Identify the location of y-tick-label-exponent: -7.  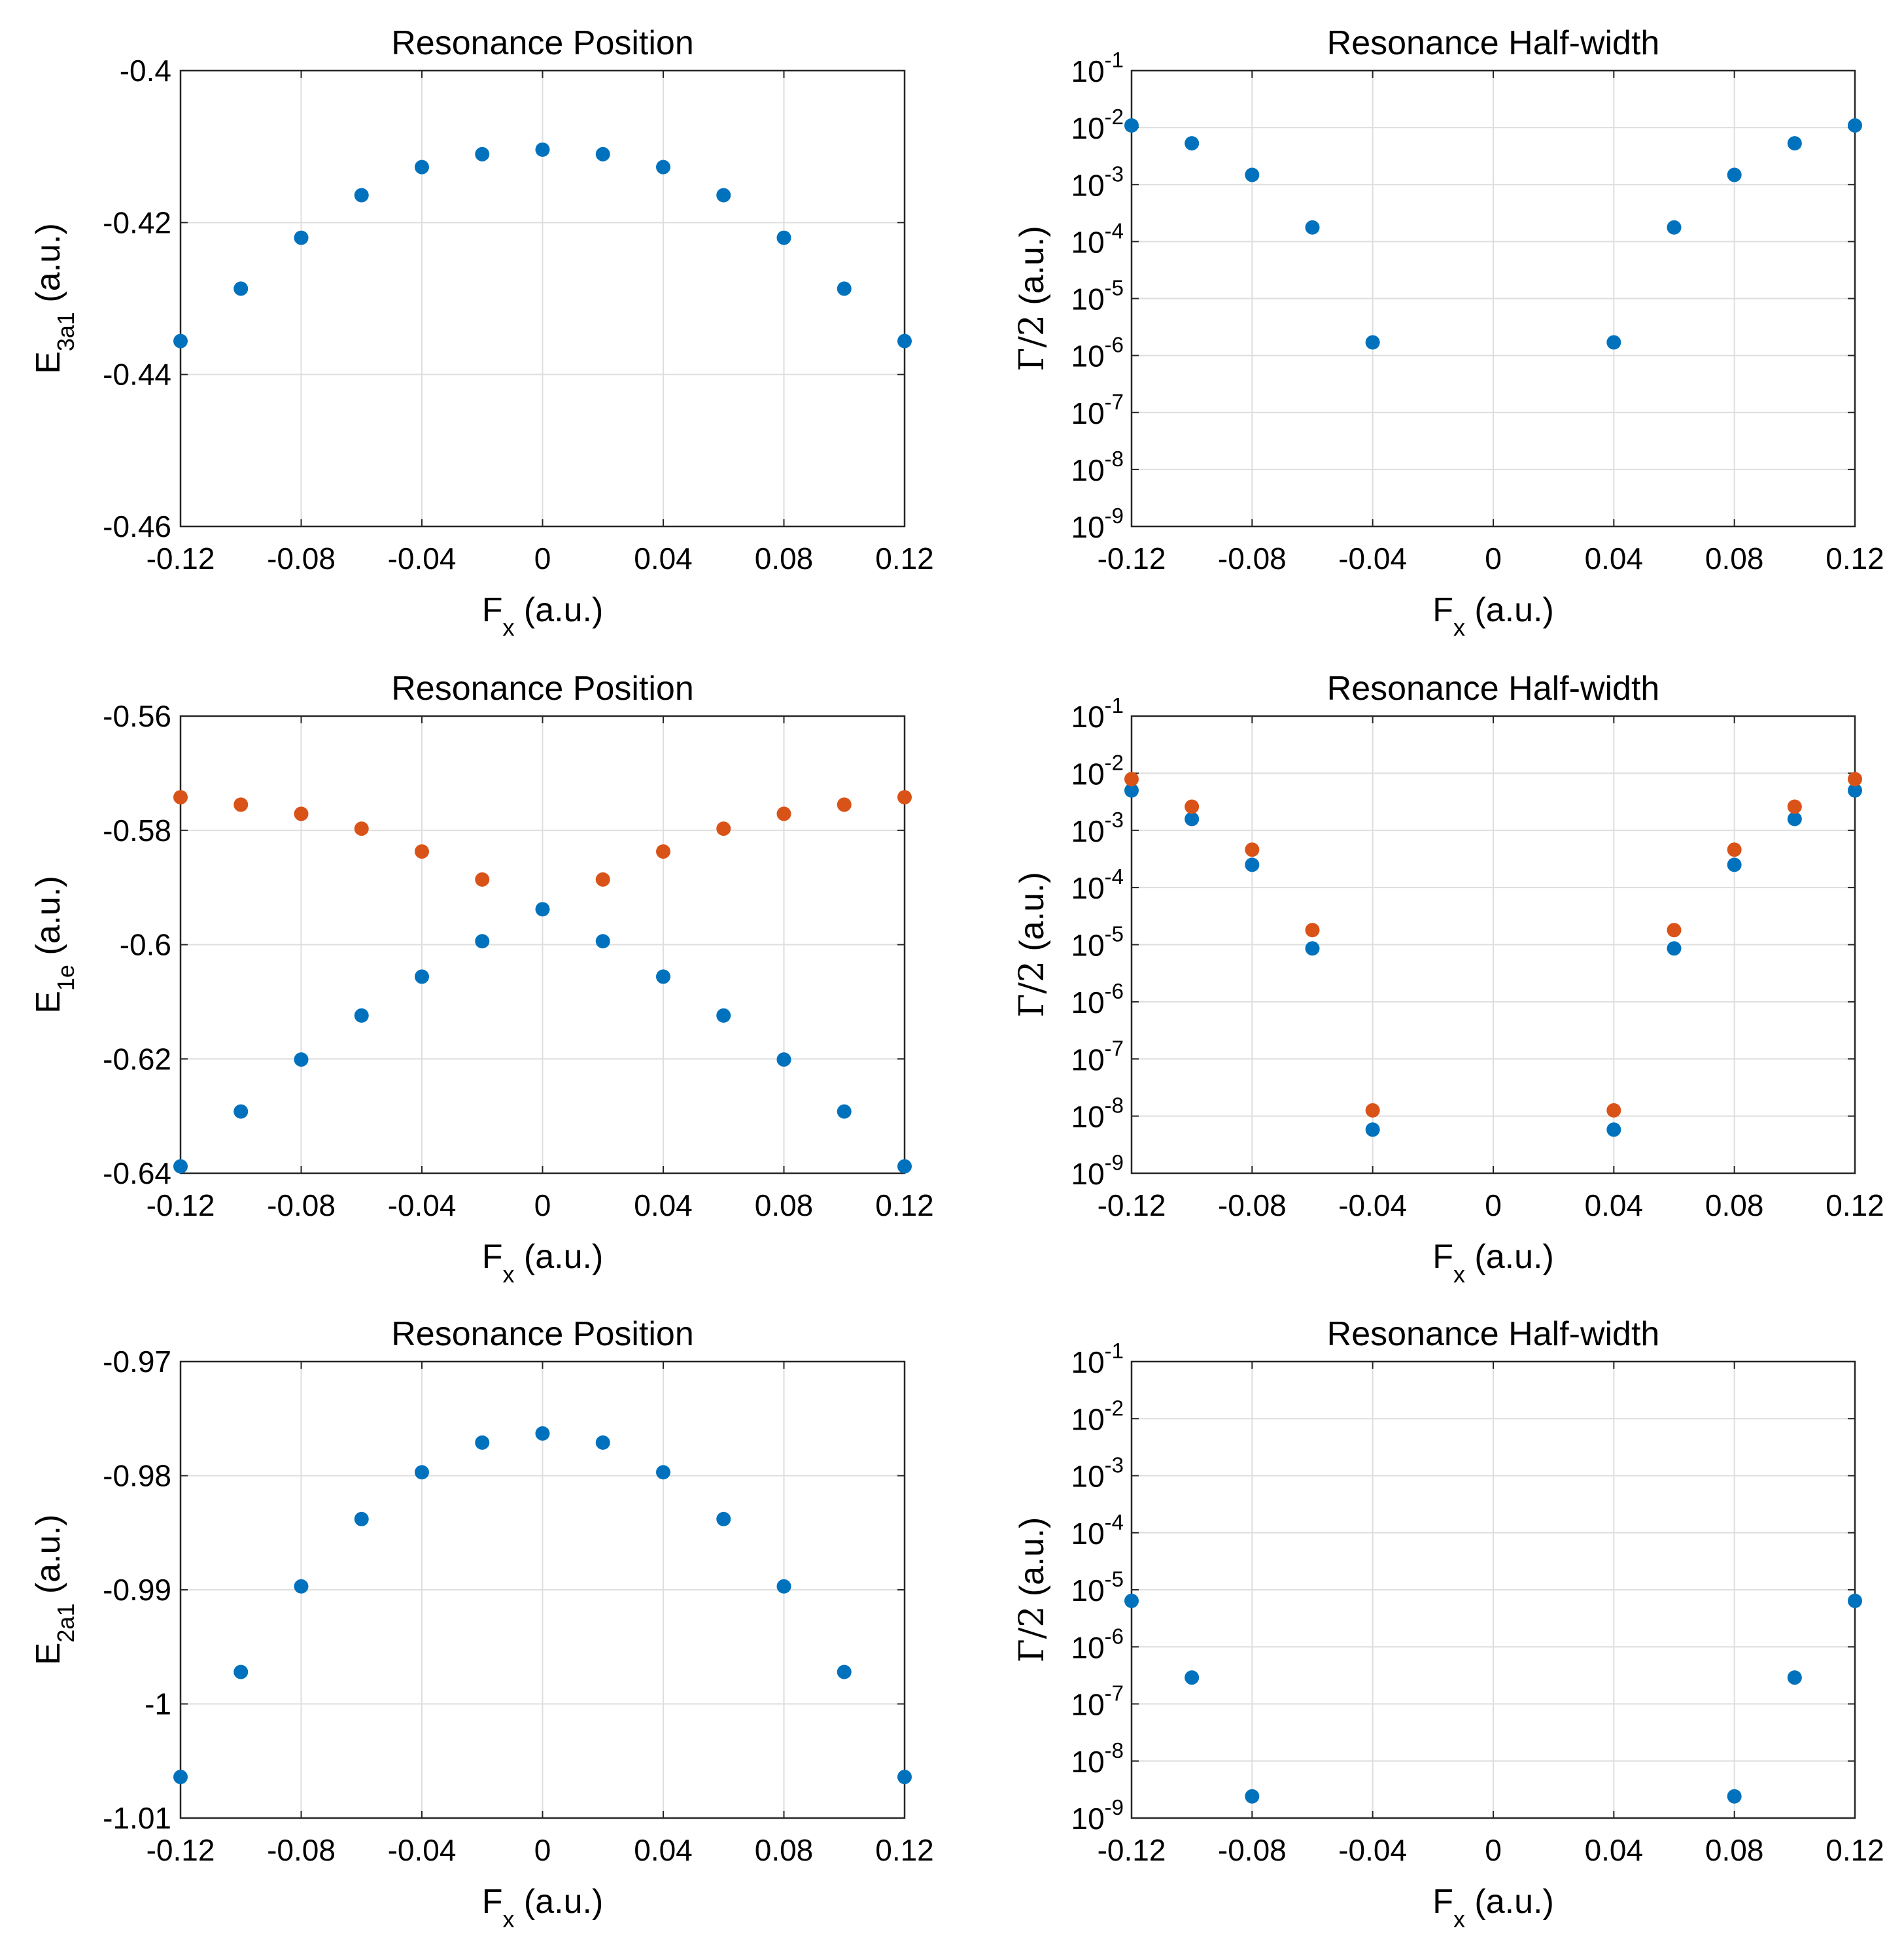
(1114, 1694).